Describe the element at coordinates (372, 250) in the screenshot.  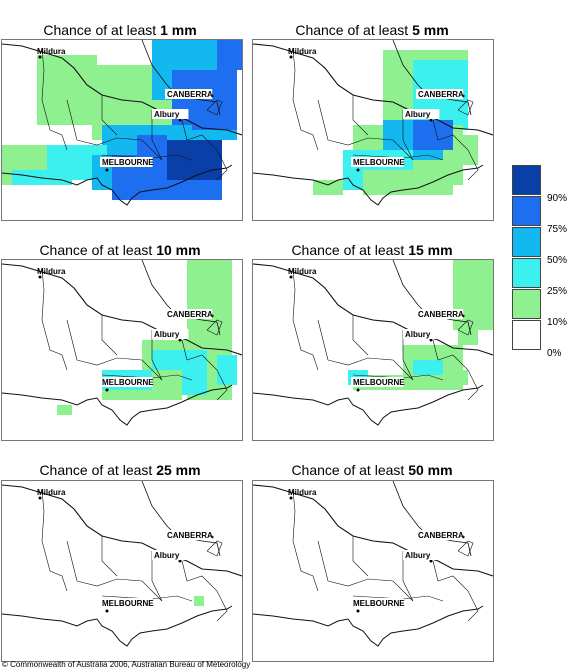
I see `map-title-15mm: Chance of at least 15 mm` at that location.